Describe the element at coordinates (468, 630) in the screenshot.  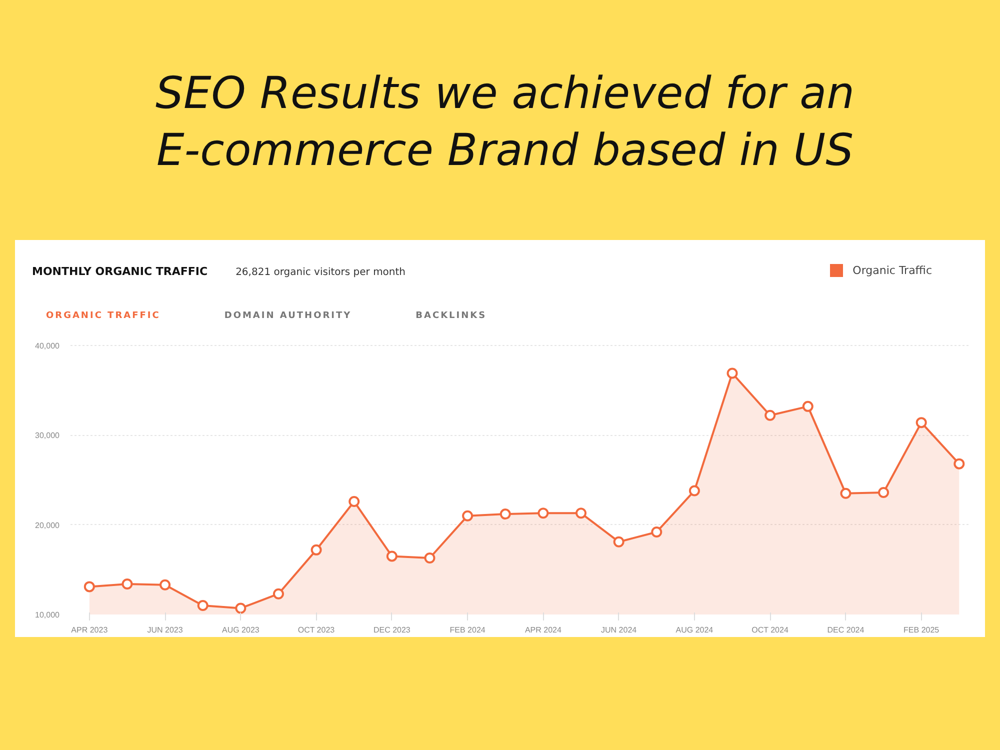
I see `x-tick-label: FEB 2024` at that location.